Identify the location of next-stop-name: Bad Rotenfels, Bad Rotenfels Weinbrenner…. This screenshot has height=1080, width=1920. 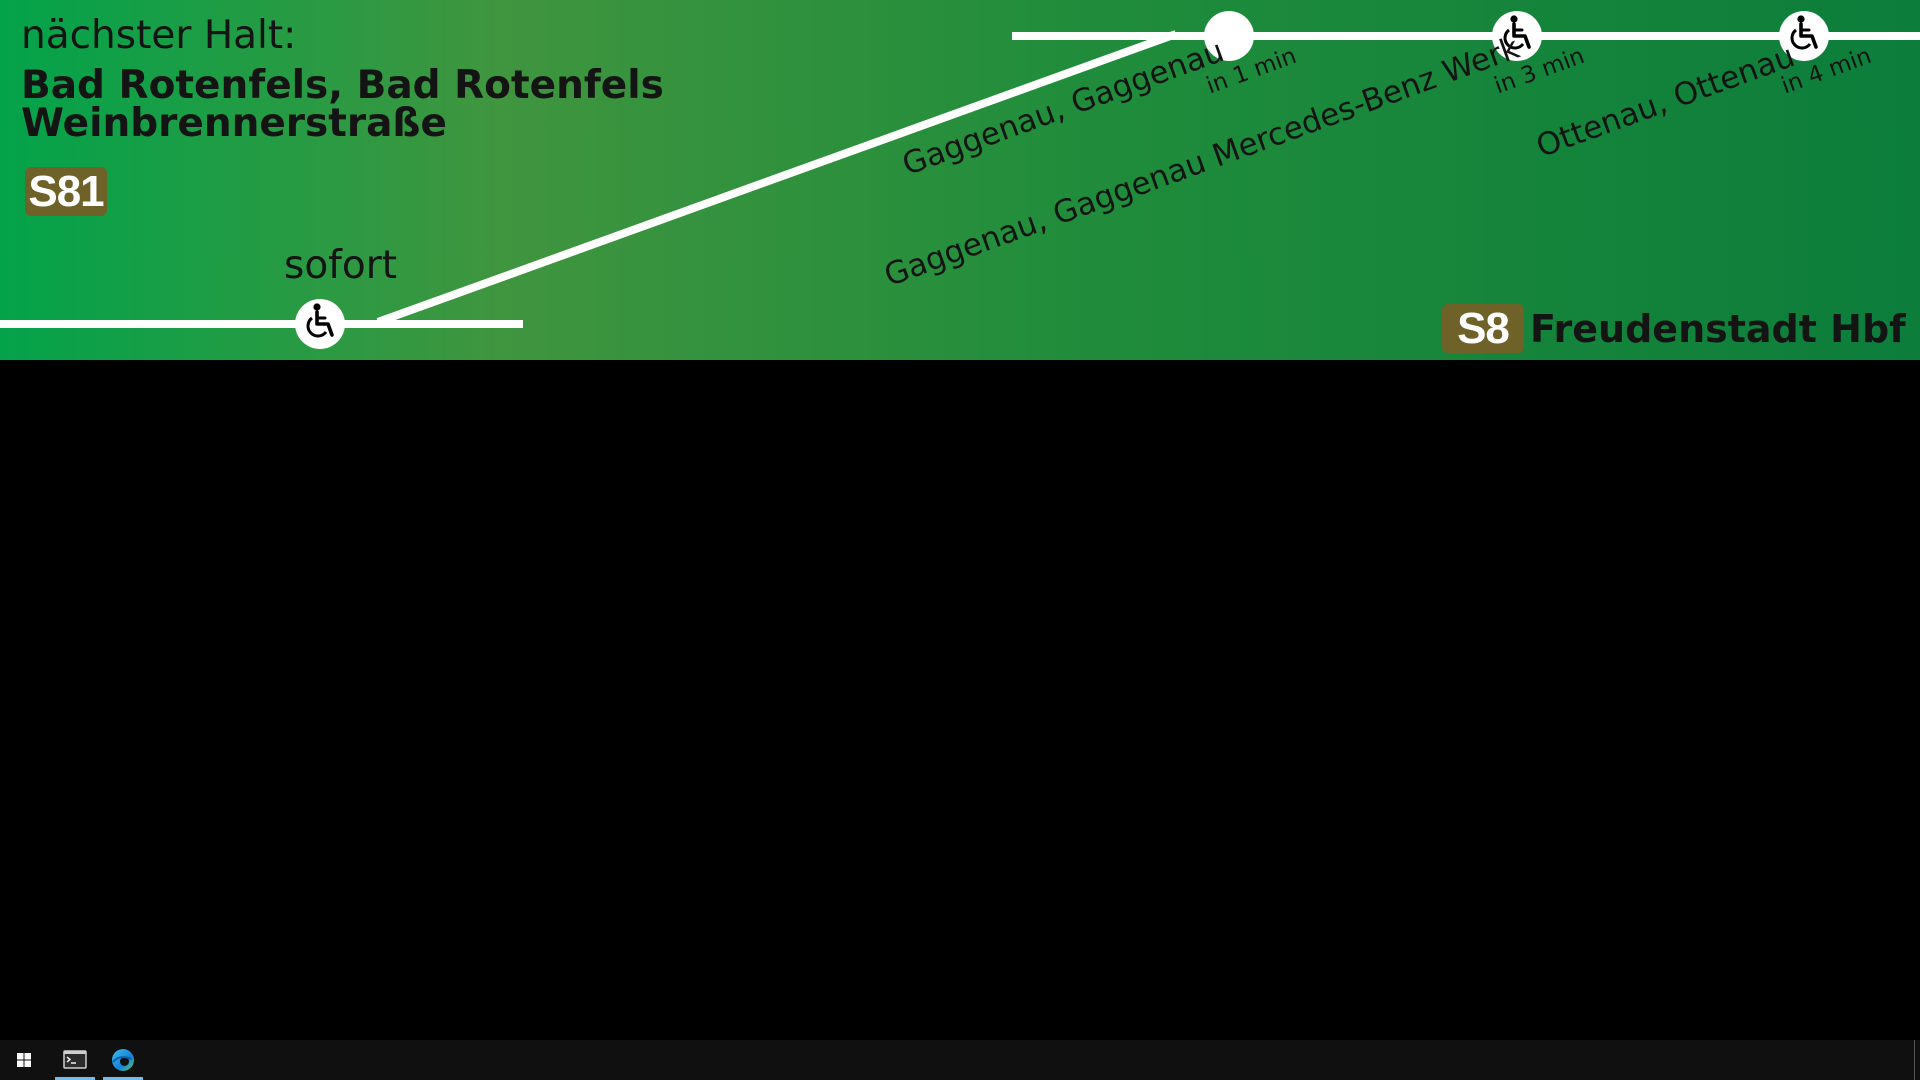
(342, 104).